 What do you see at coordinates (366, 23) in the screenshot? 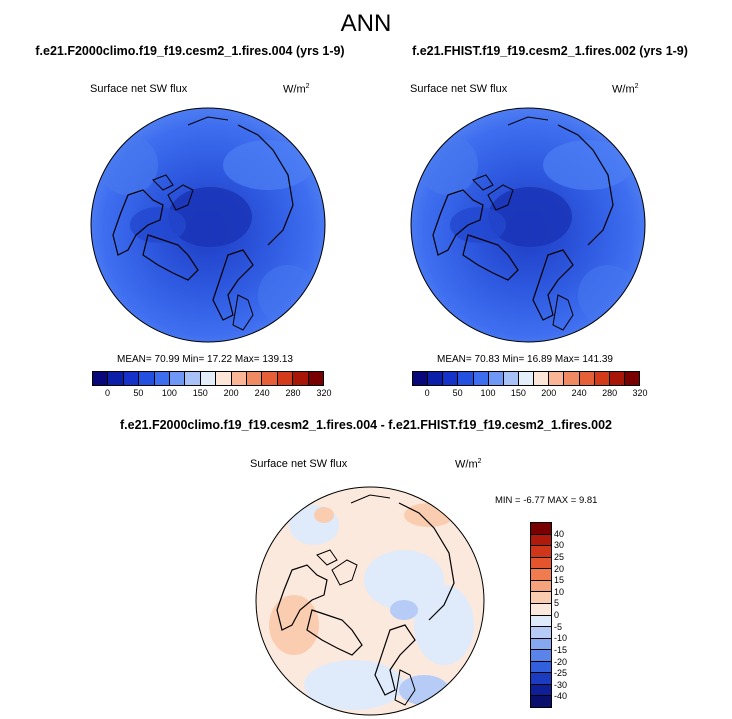
I see `plot-title: ANN` at bounding box center [366, 23].